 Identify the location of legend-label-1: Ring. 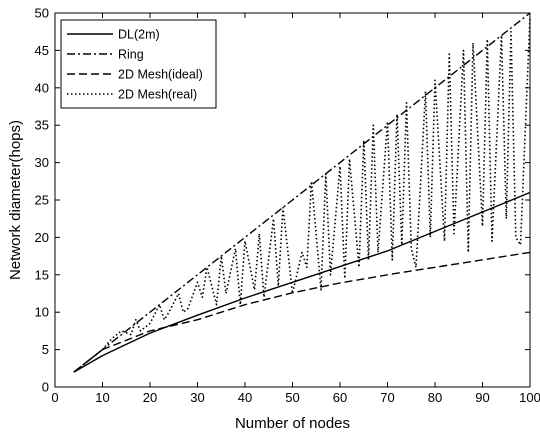
(131, 55).